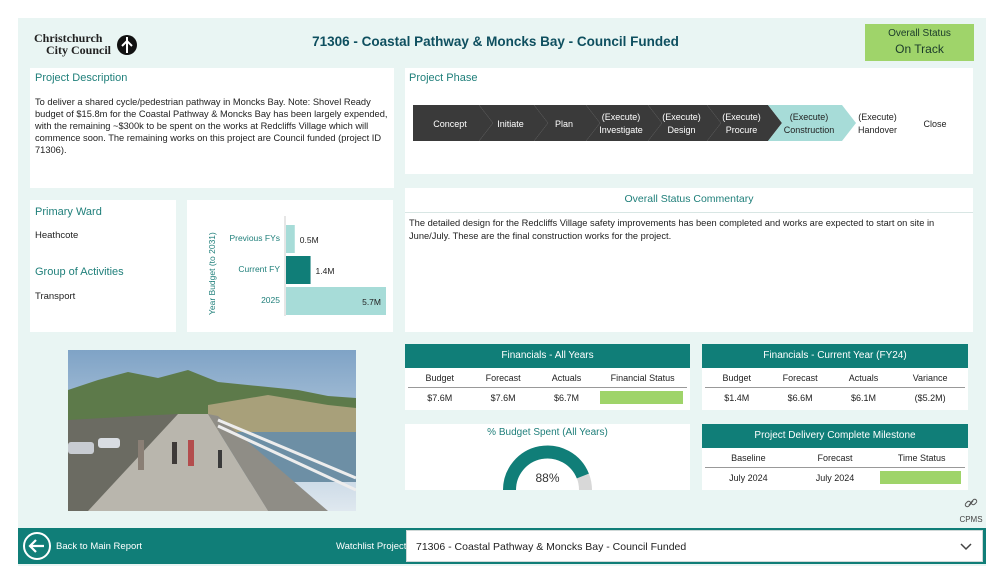 Image resolution: width=1003 pixels, height=581 pixels. I want to click on back-to-main-report-button: Back to Main Report, so click(102, 546).